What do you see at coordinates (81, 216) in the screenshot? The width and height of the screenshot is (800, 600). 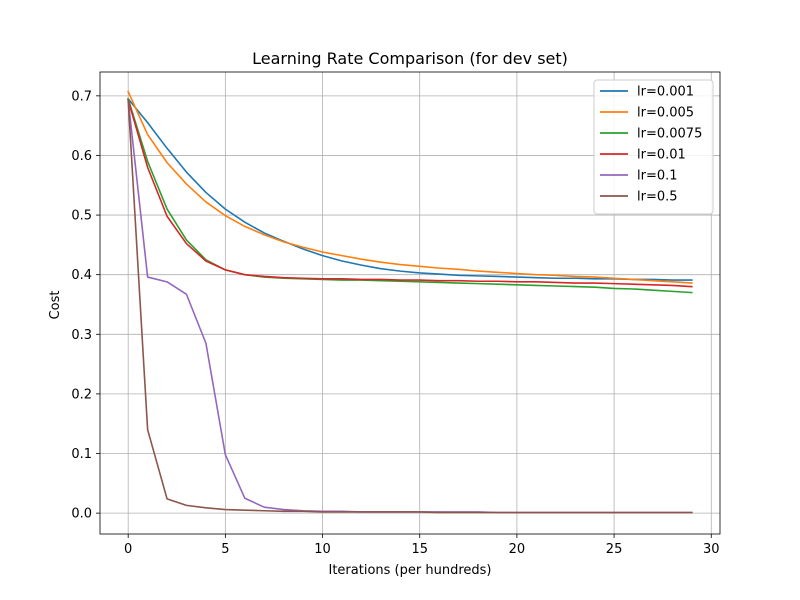 I see `y-tick-label: 0.5` at bounding box center [81, 216].